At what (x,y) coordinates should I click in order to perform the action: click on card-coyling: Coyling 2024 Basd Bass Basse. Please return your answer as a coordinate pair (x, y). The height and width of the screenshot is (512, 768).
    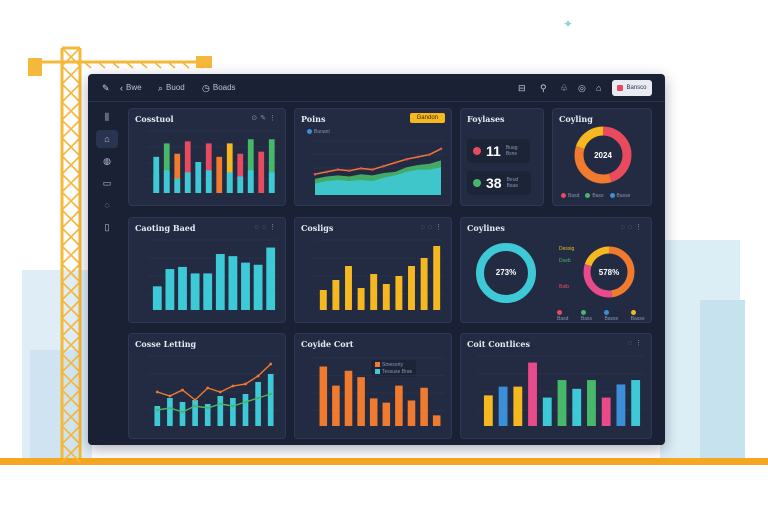
    Looking at the image, I should click on (602, 157).